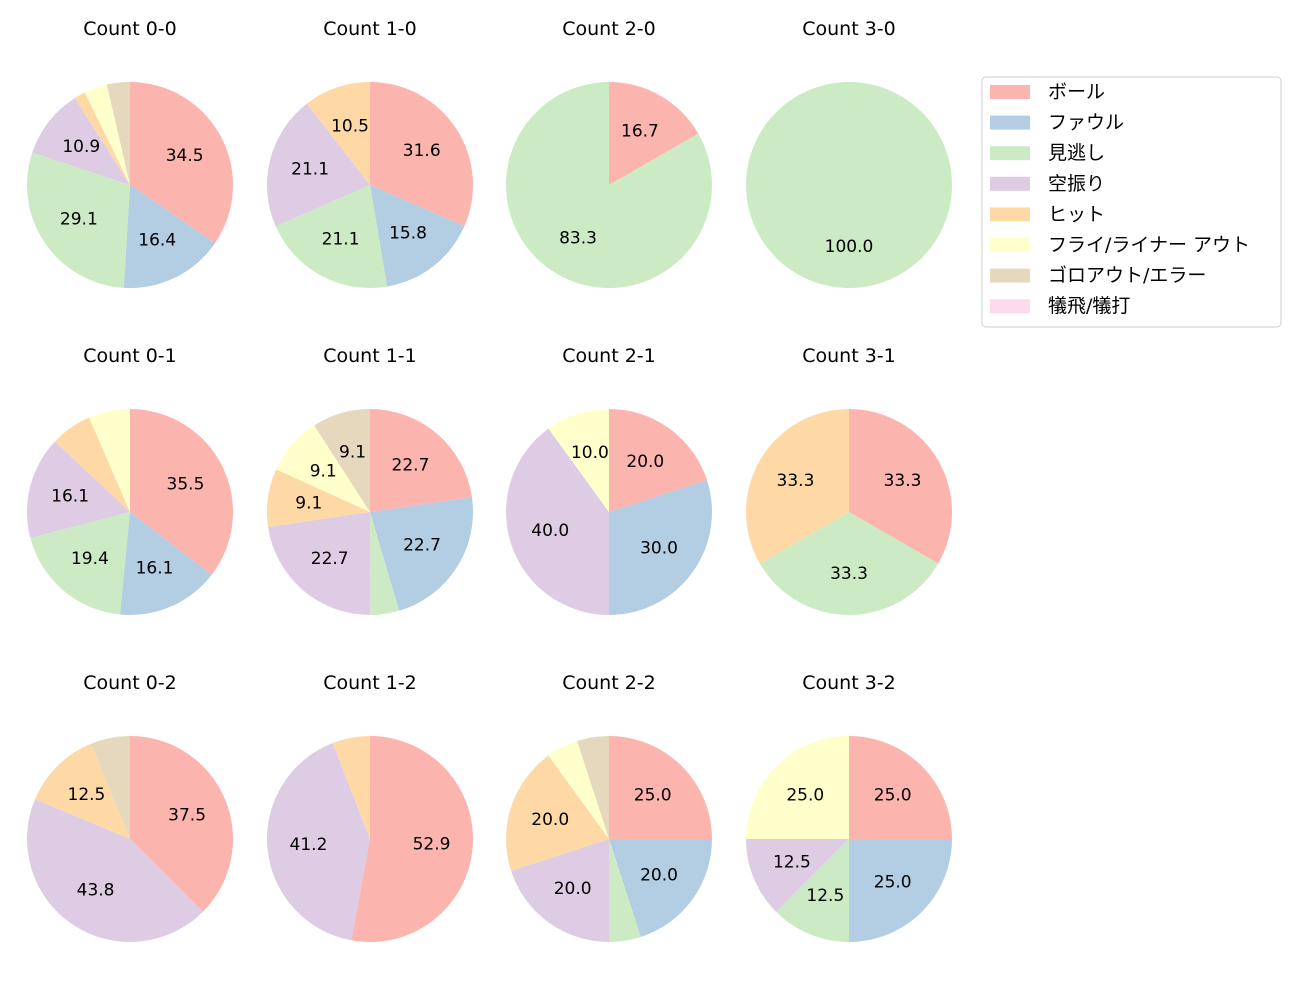 Image resolution: width=1300 pixels, height=1000 pixels. Describe the element at coordinates (310, 170) in the screenshot. I see `pie-slice-label: 21.1` at that location.